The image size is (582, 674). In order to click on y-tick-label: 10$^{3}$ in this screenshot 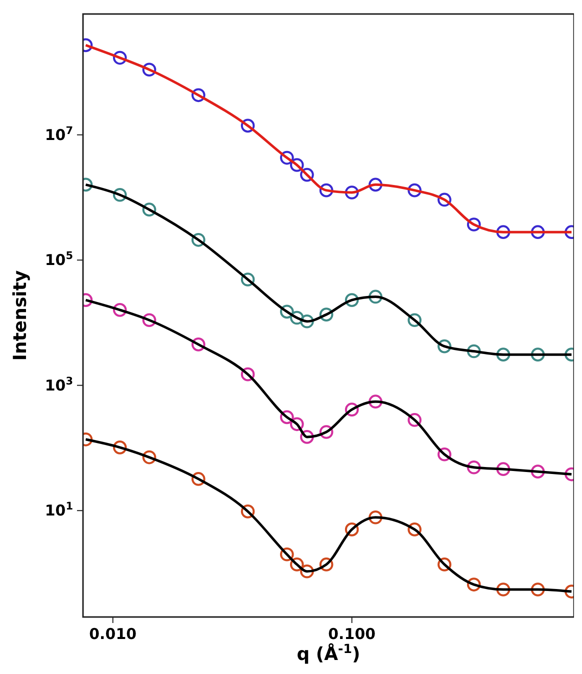, I will do `click(58, 384)`.